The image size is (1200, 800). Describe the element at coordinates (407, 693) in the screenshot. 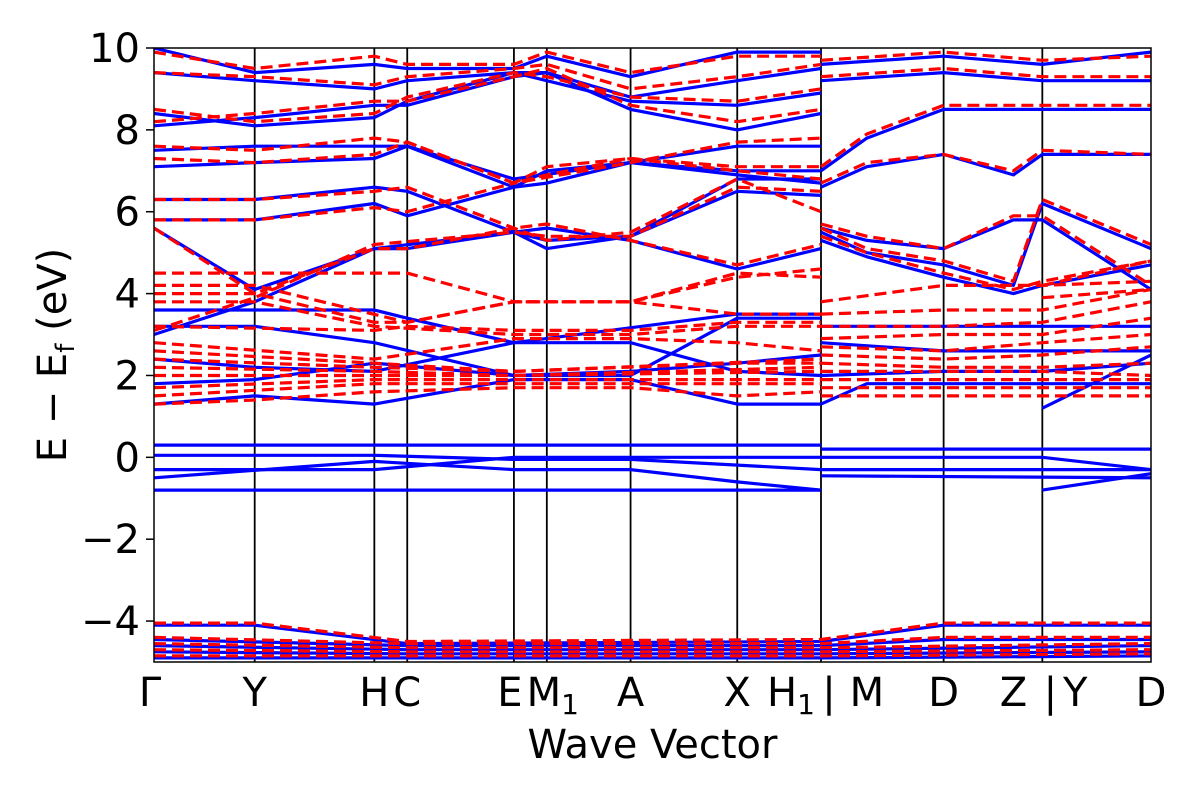

I see `x-kpoint-label: C` at that location.